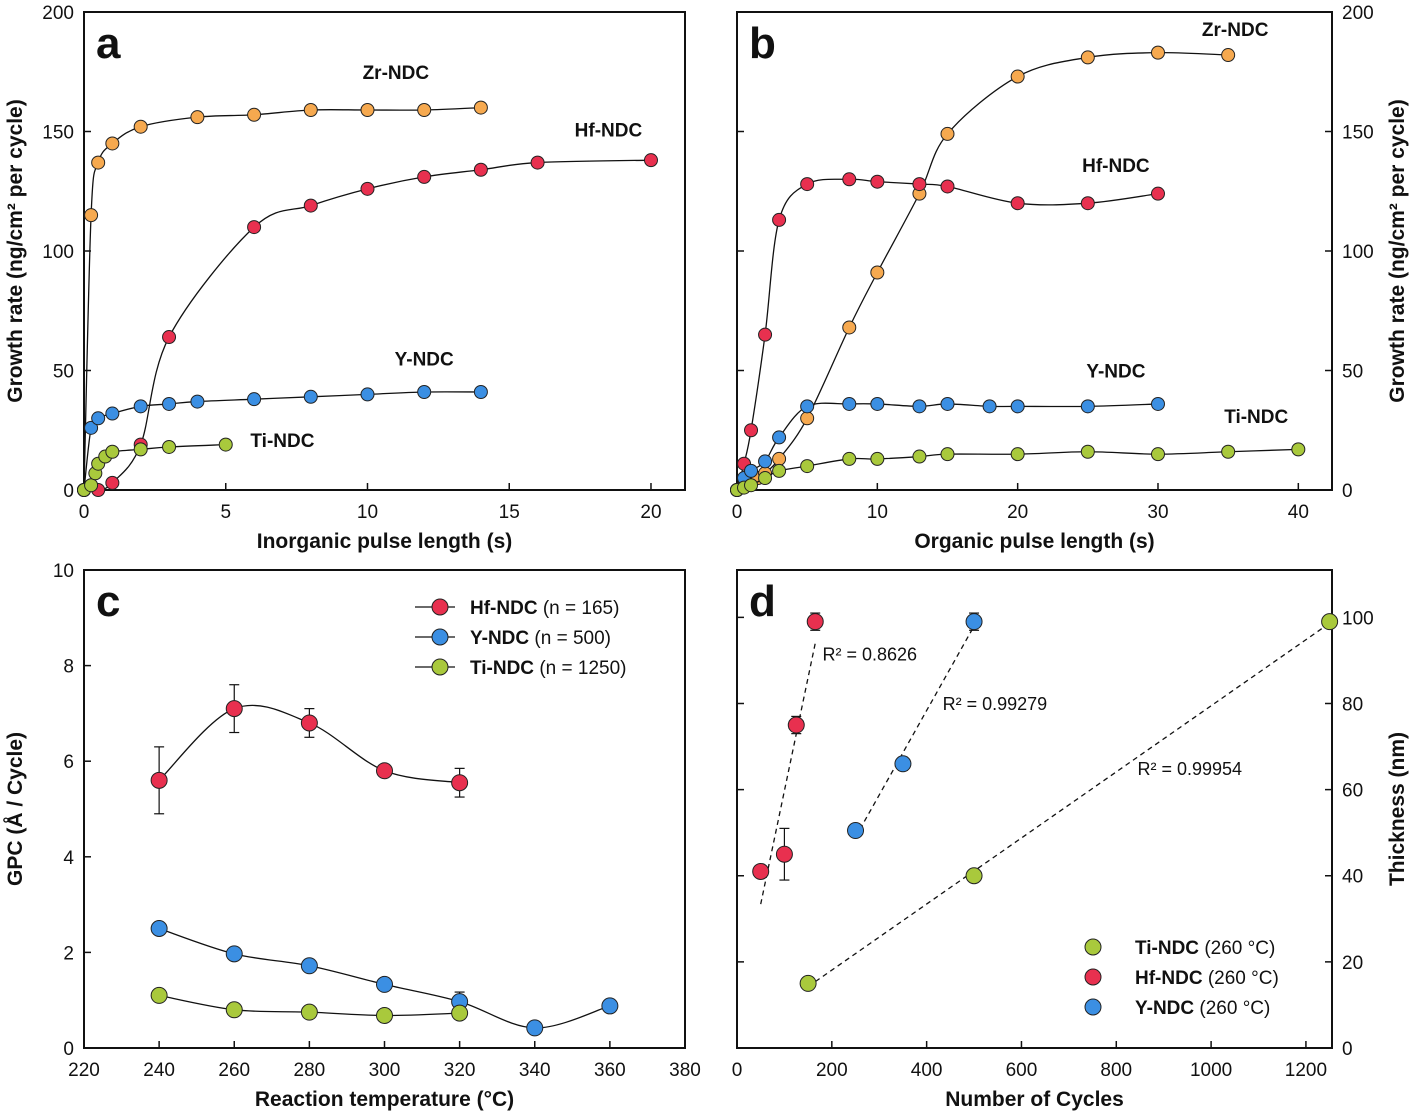 The image size is (1418, 1118). I want to click on x-tick-label: 220, so click(84, 1070).